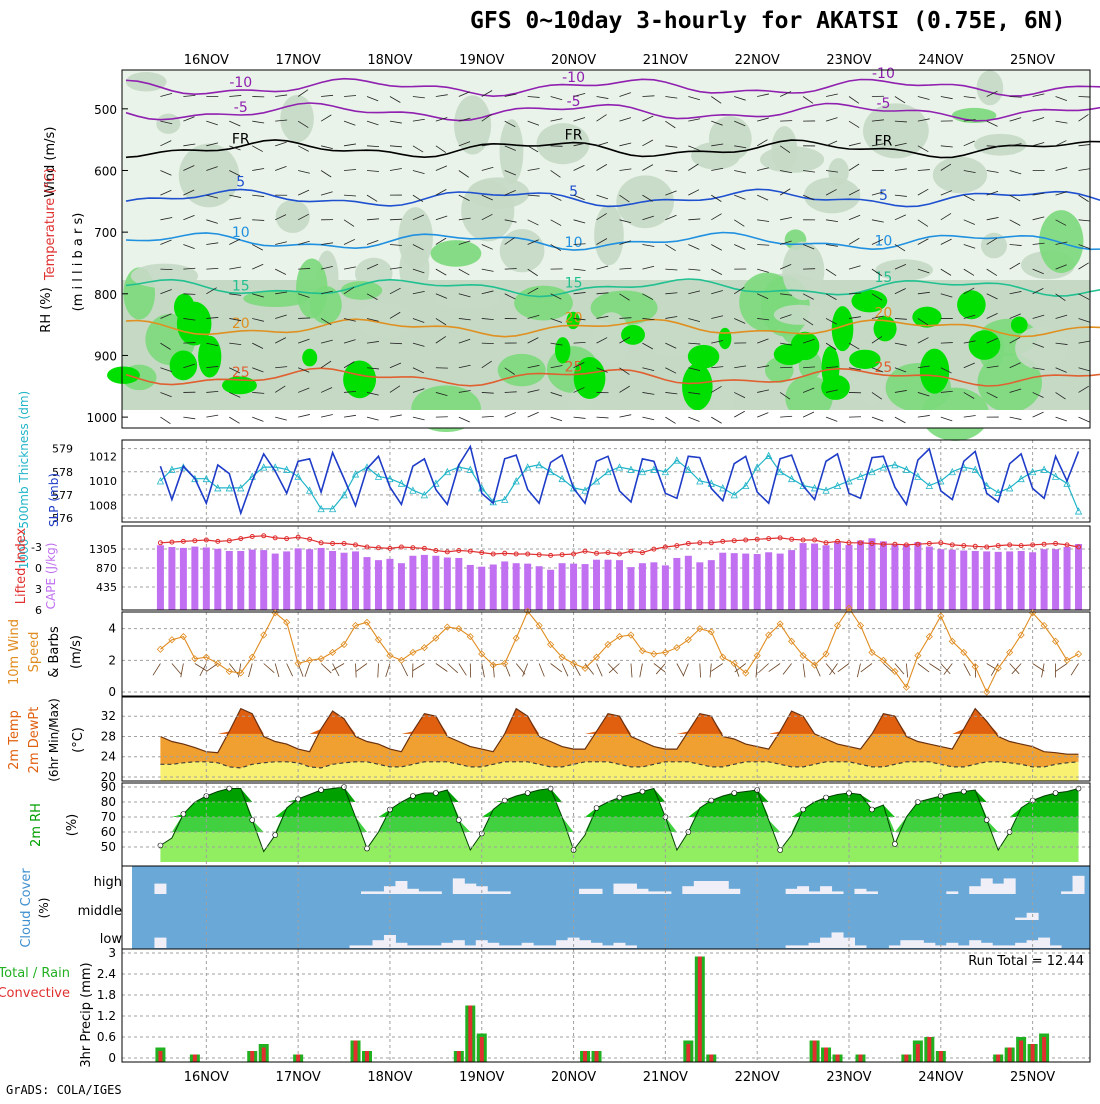 This screenshot has width=1100, height=1104. What do you see at coordinates (106, 568) in the screenshot?
I see `cape-tick-label: 870` at bounding box center [106, 568].